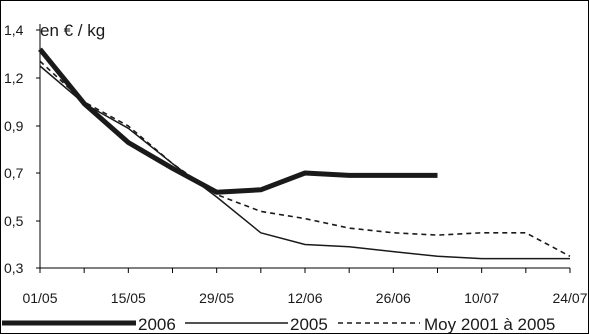  Describe the element at coordinates (157, 324) in the screenshot. I see `legend-label: 2006` at that location.